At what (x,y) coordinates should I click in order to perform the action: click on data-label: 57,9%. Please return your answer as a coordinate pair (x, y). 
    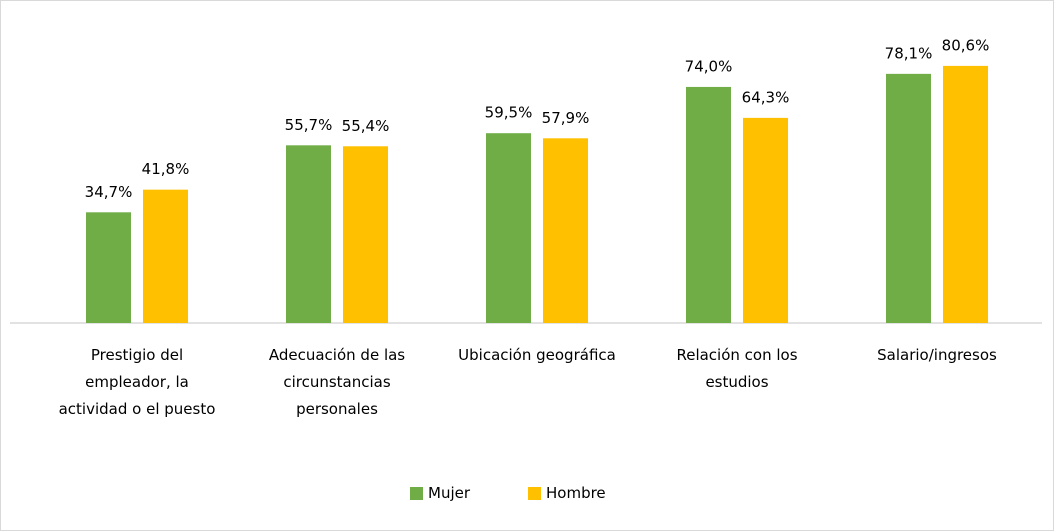
    Looking at the image, I should click on (566, 118).